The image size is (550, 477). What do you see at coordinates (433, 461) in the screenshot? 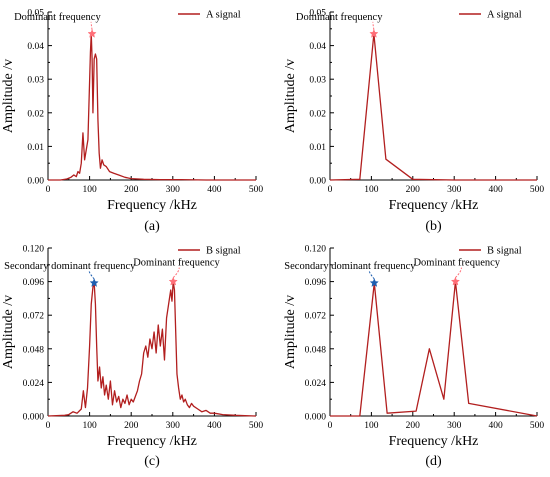
I see `panel-caption: (d)` at bounding box center [433, 461].